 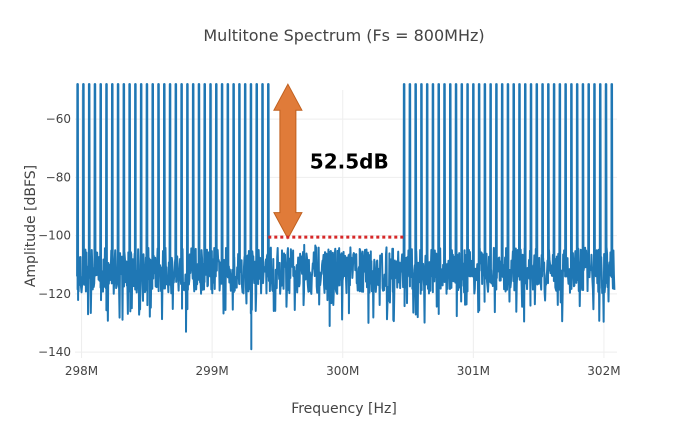 I want to click on delta-annotation-label: 52.5dB, so click(x=349, y=162).